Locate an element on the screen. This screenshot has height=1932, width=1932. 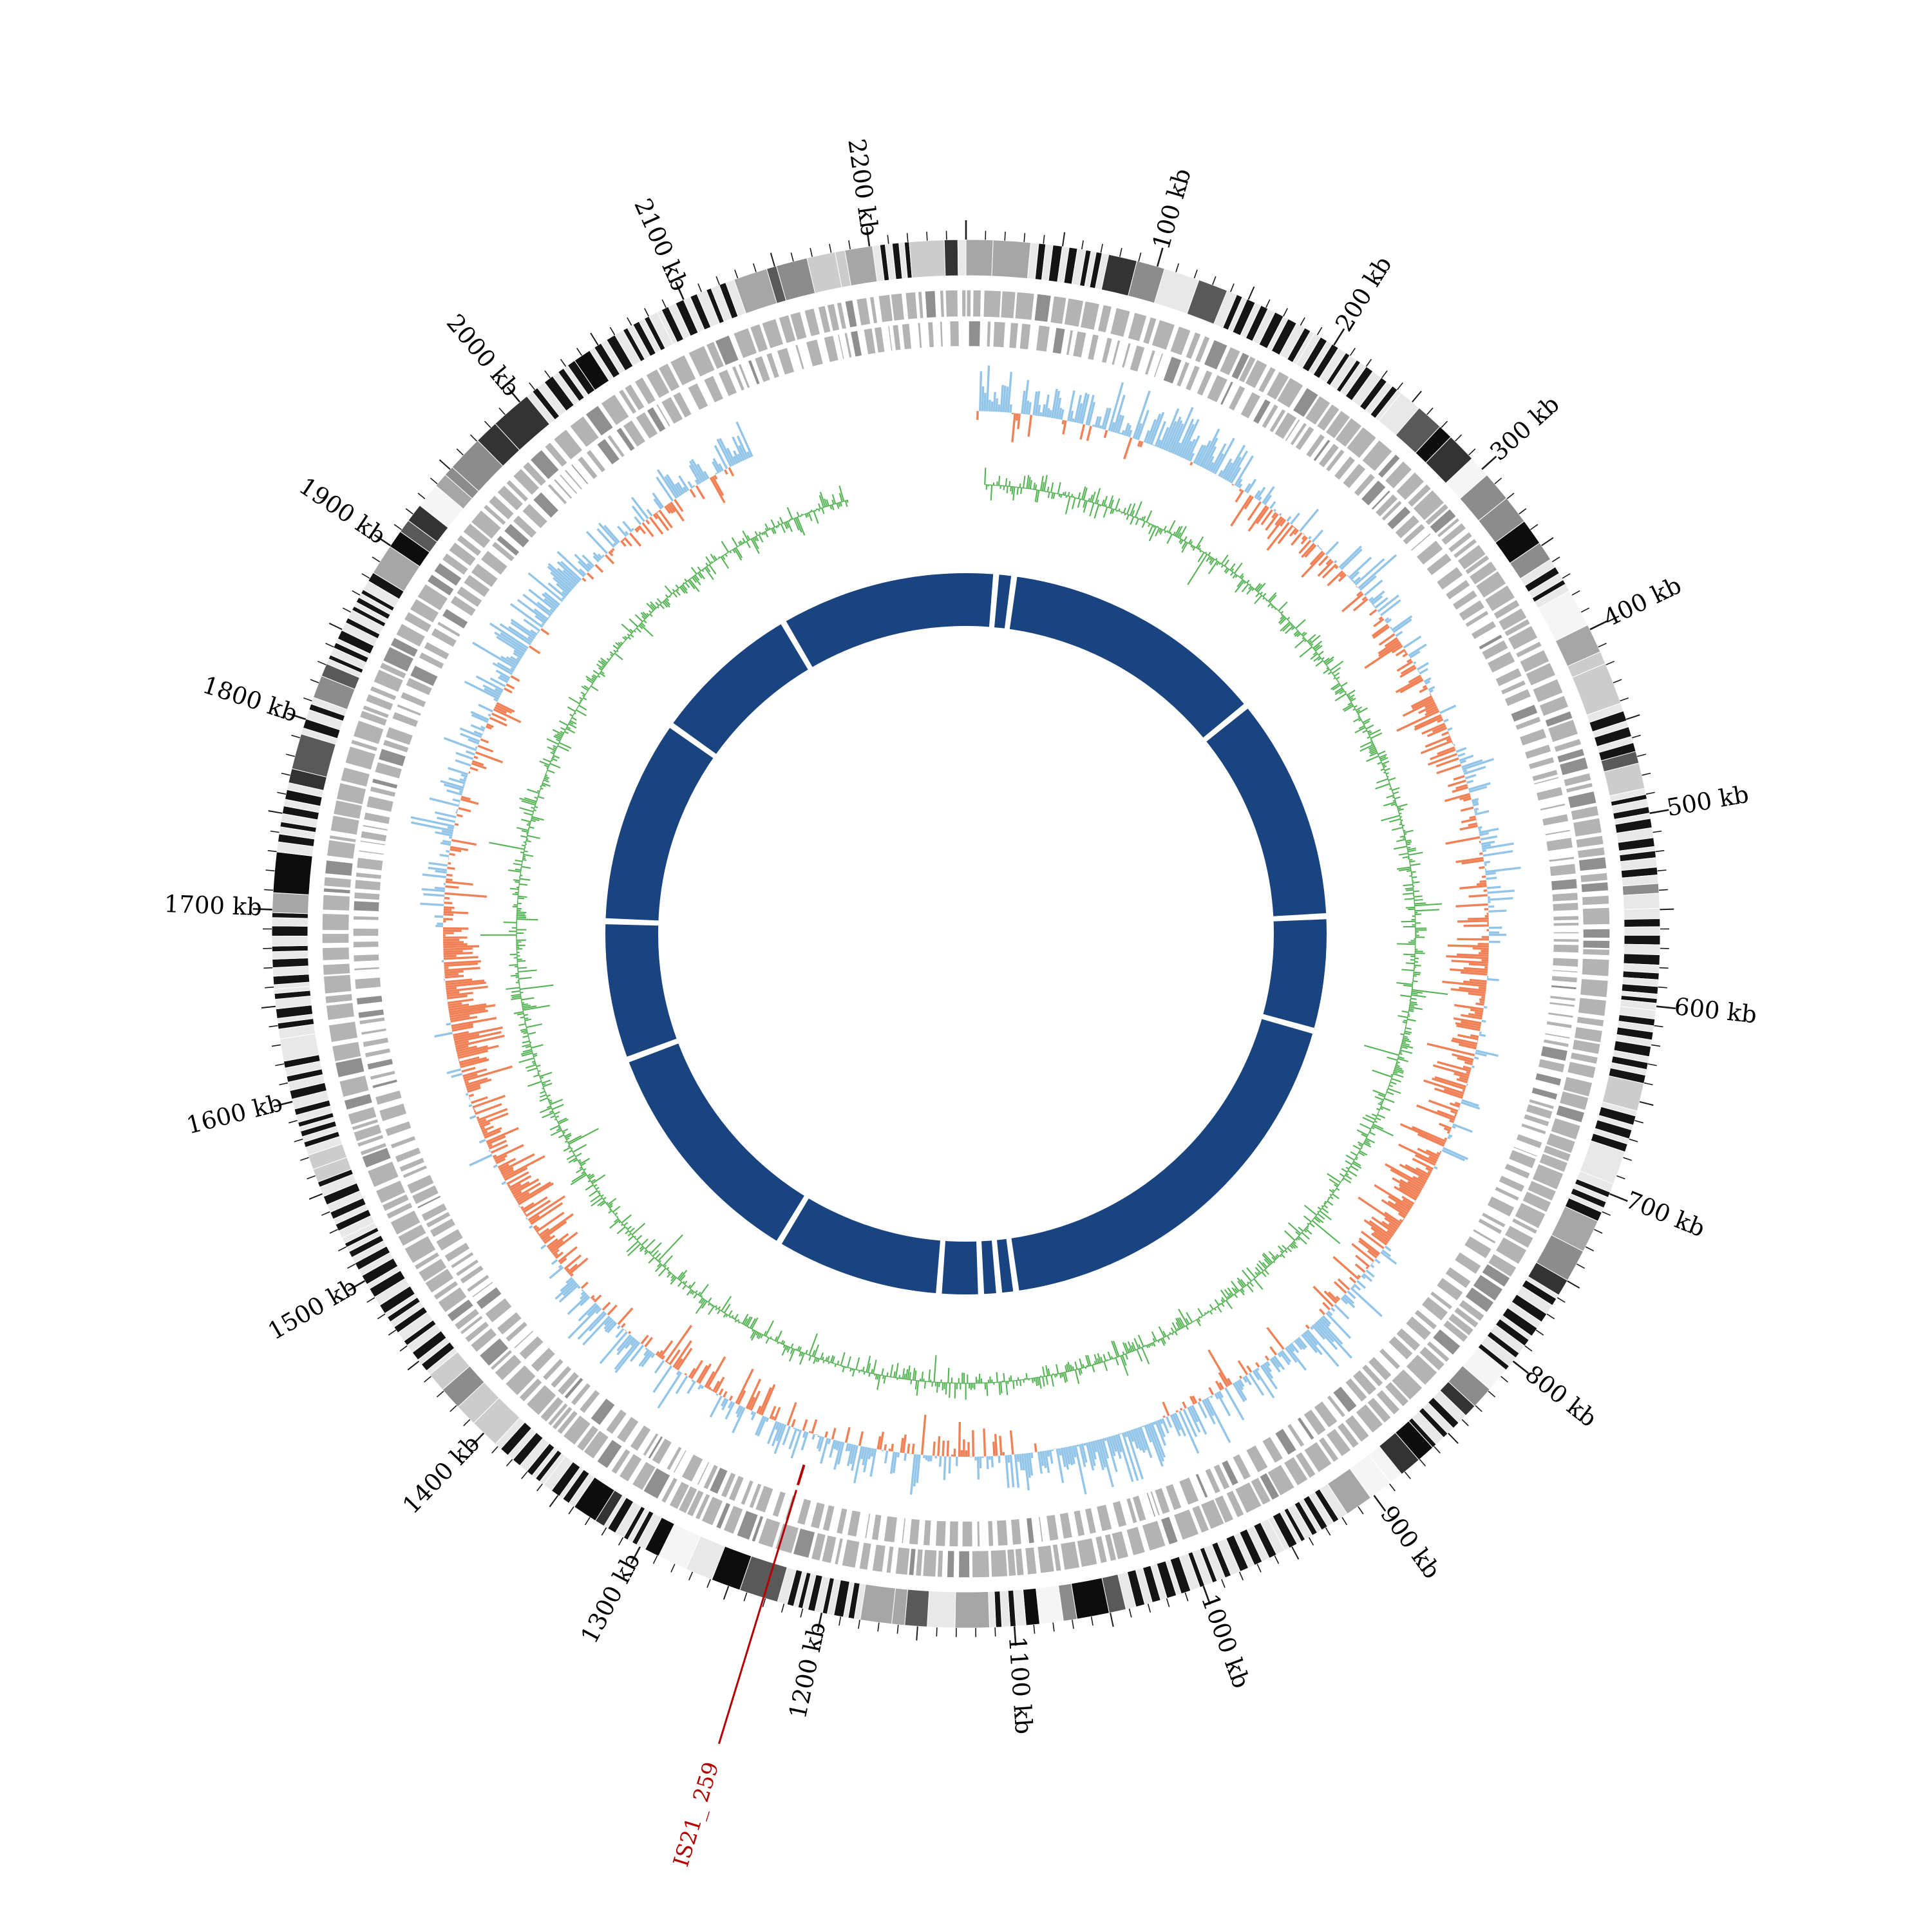
tick-label-100kb: 100 kb is located at coordinates (1172, 209).